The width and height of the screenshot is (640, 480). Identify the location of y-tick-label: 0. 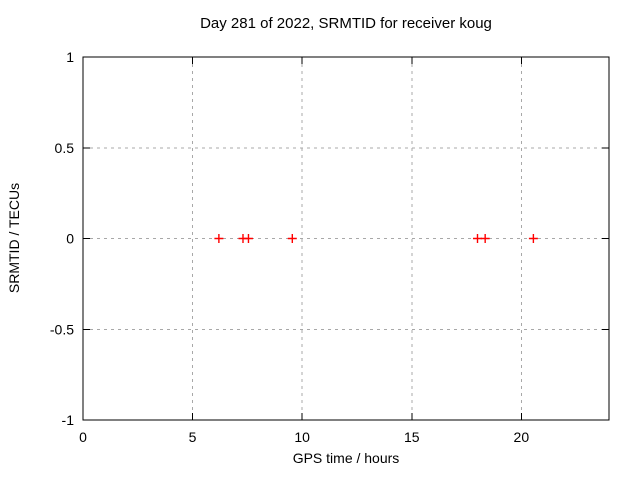
(70, 239).